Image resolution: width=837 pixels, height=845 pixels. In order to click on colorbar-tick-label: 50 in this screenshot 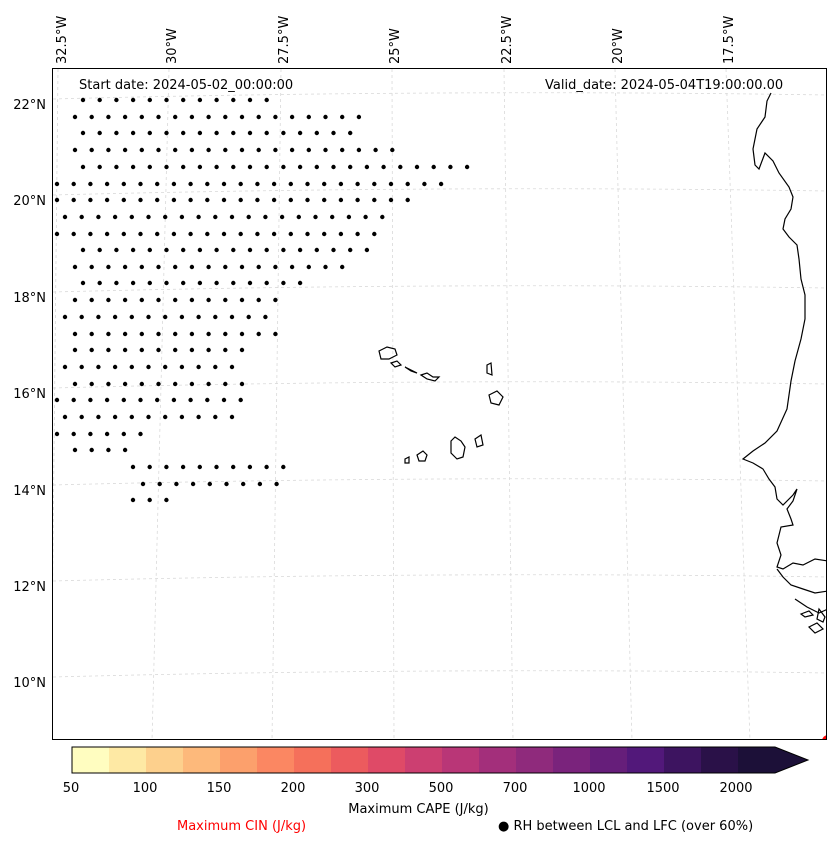, I will do `click(71, 788)`.